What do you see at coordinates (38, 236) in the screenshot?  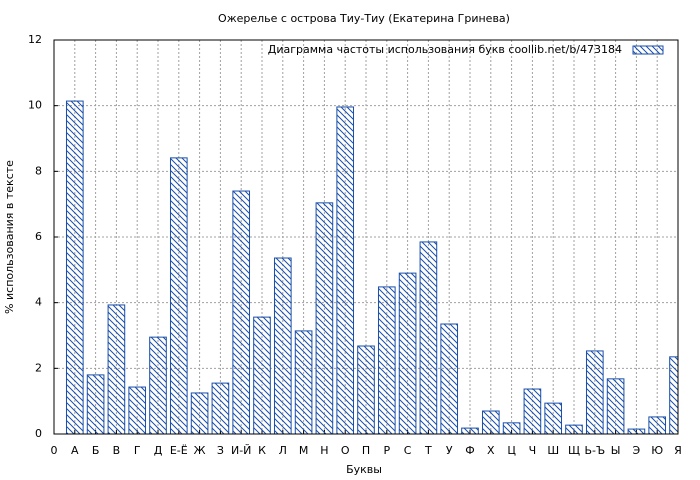 I see `y-tick-label: 6` at bounding box center [38, 236].